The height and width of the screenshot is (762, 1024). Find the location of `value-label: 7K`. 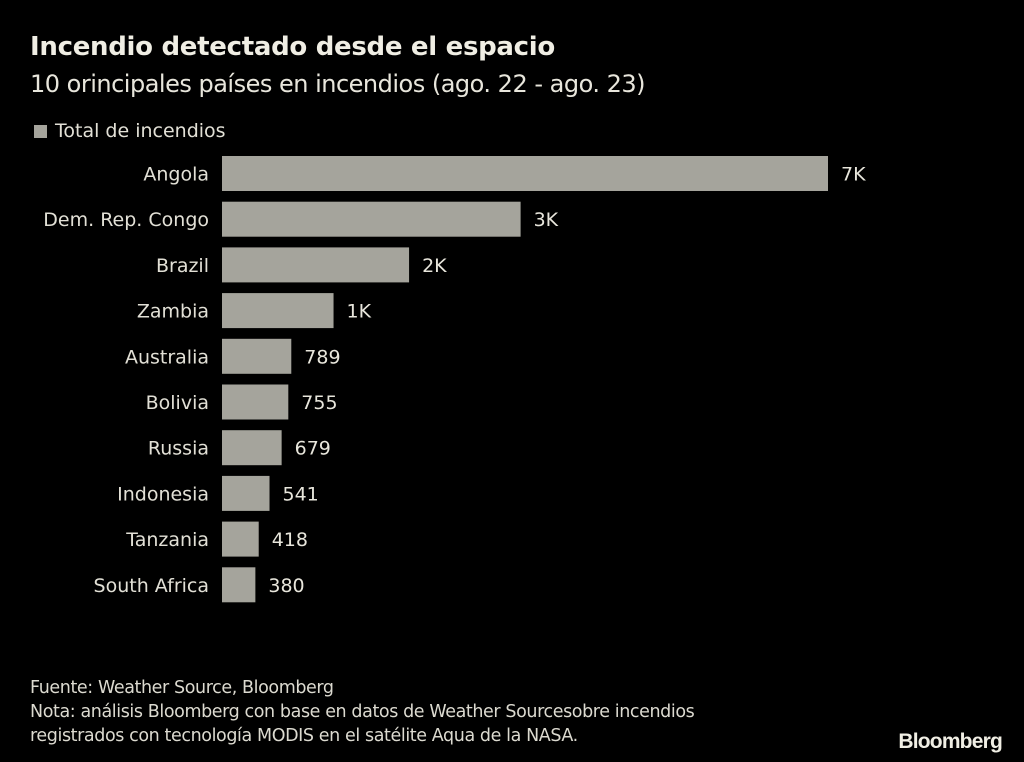

value-label: 7K is located at coordinates (853, 175).